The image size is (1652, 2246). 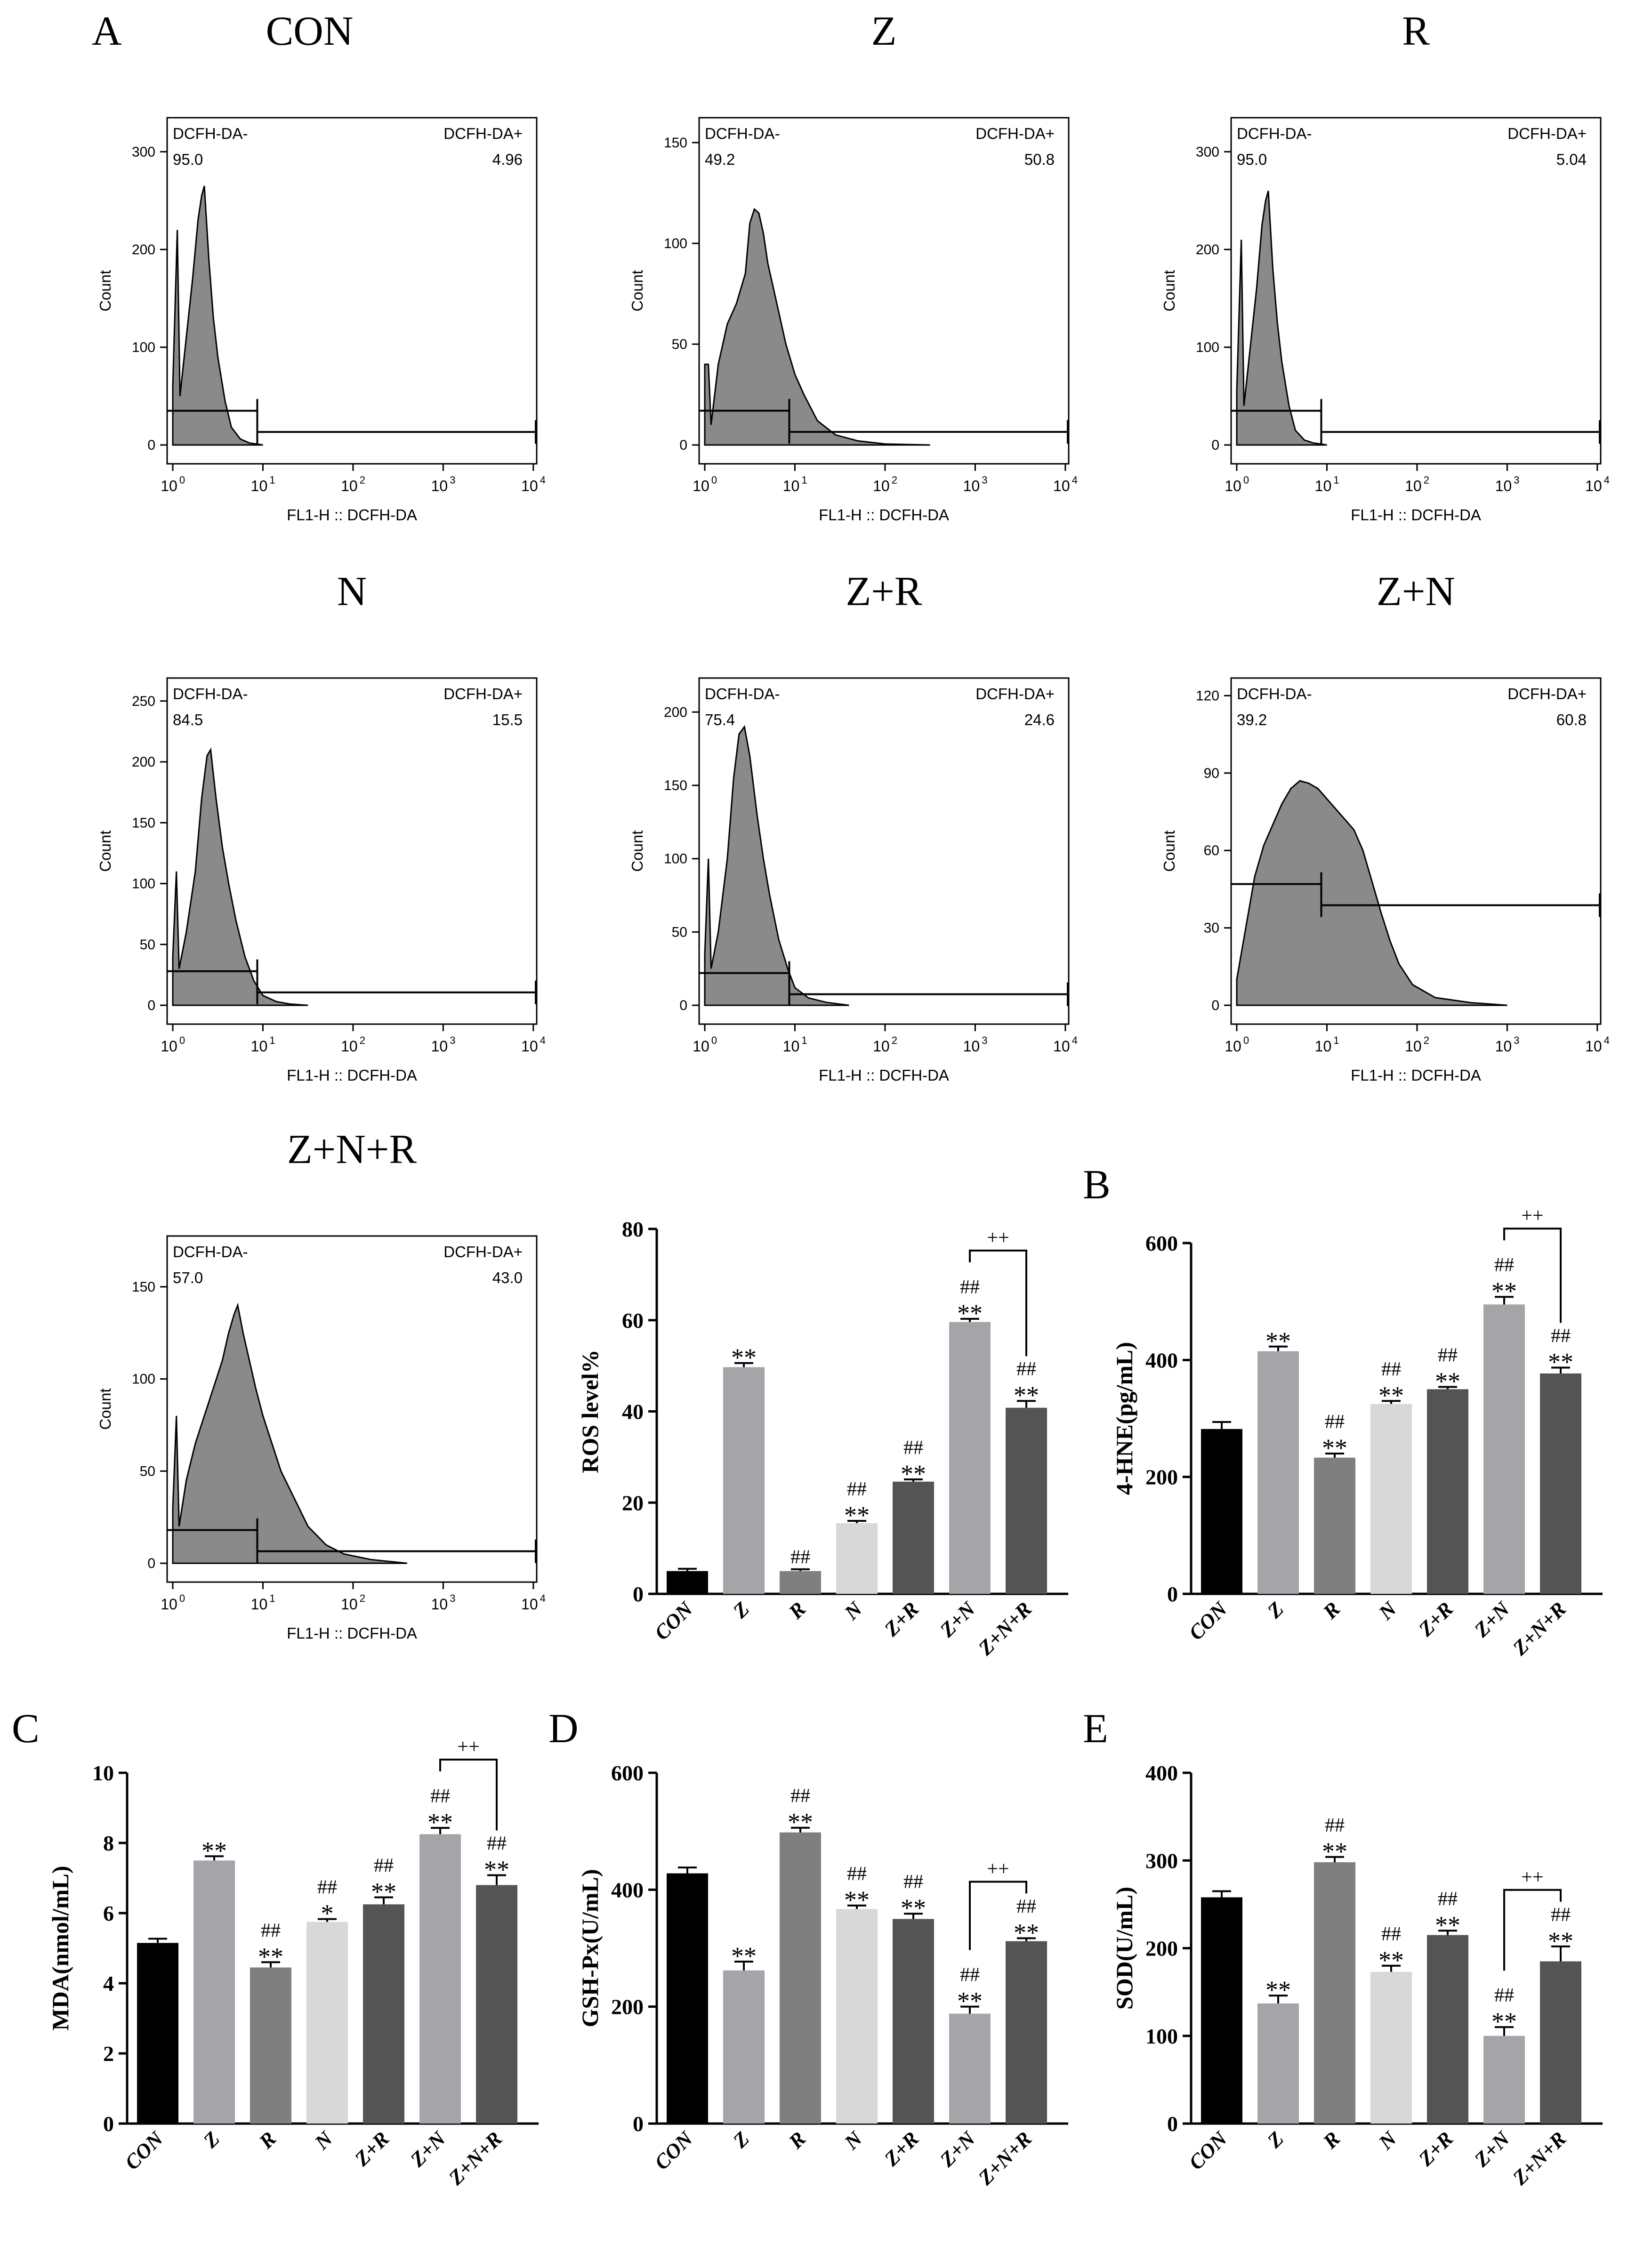 I want to click on flow-x-tick-exponent: 3, so click(x=452, y=480).